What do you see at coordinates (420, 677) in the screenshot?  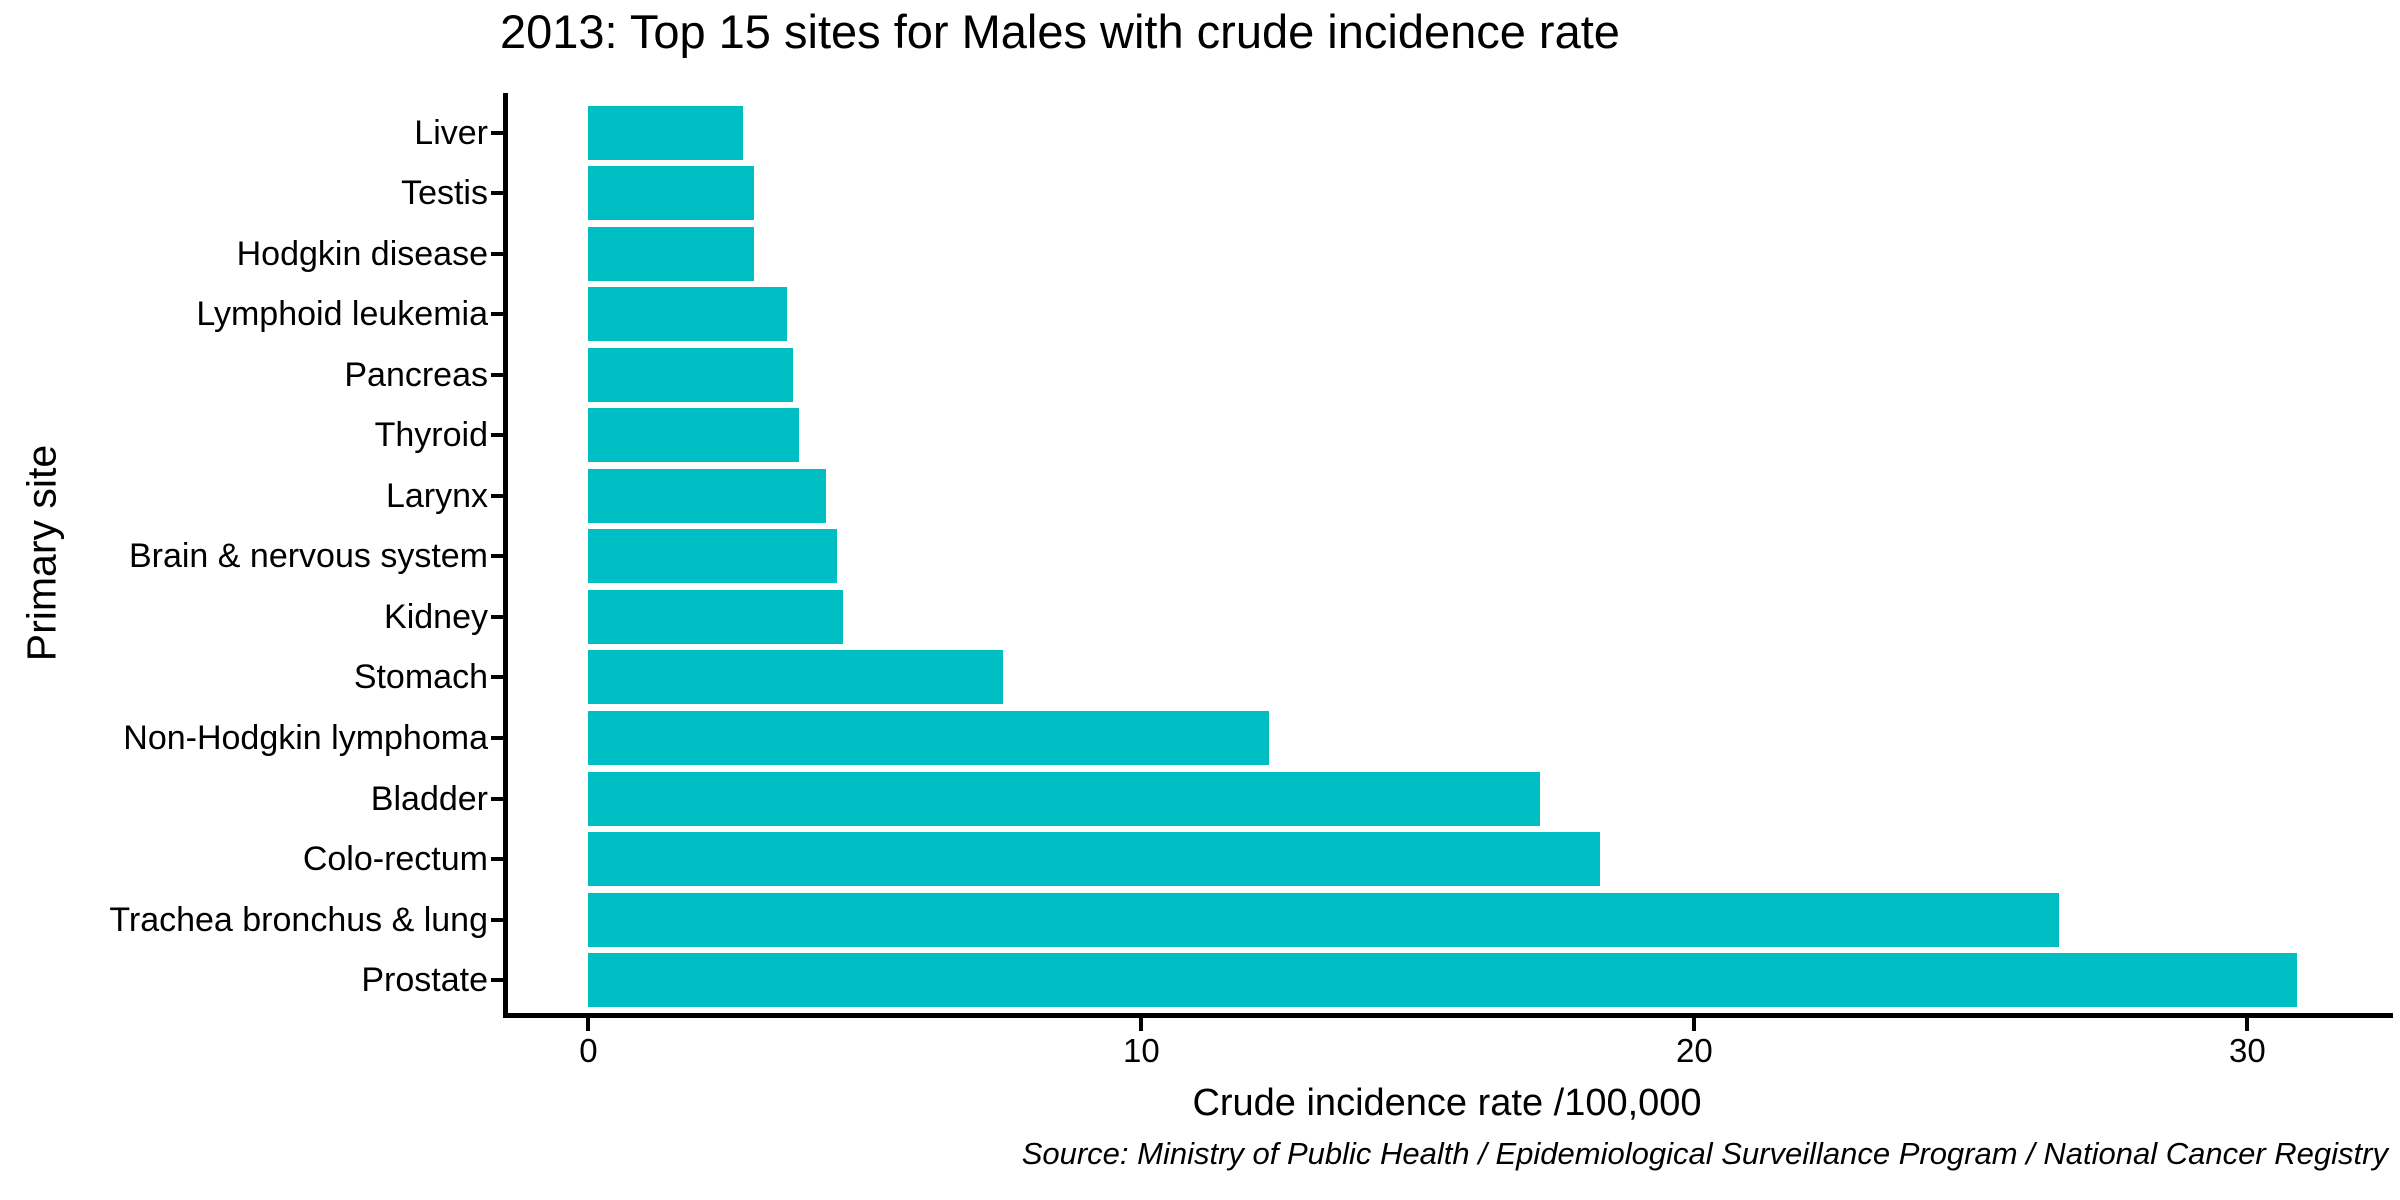 I see `category-label: Stomach` at bounding box center [420, 677].